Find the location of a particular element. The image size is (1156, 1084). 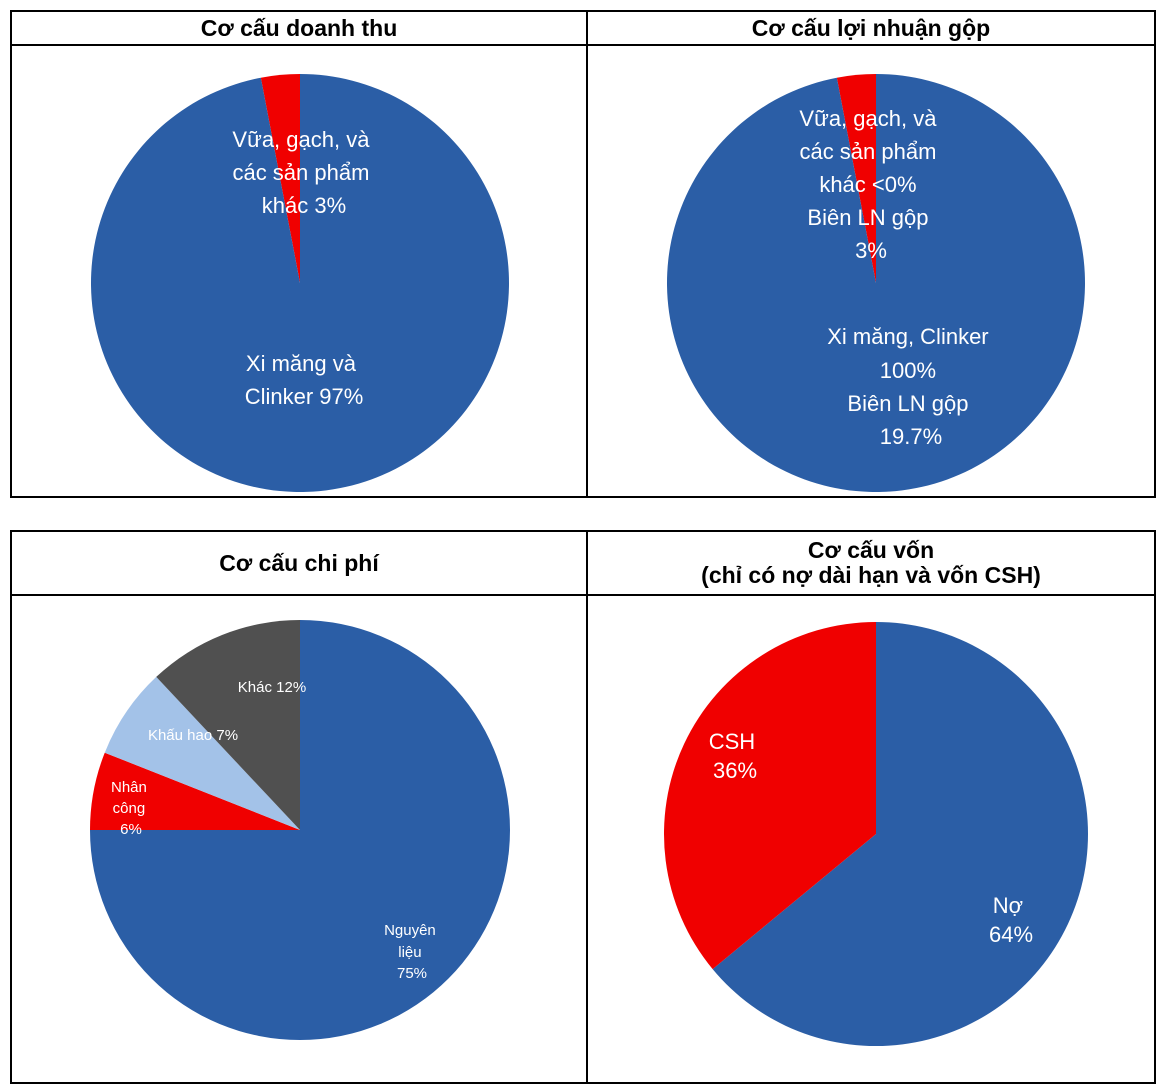

cost-chart-title-text: Cơ cấu chi phí is located at coordinates (299, 562).